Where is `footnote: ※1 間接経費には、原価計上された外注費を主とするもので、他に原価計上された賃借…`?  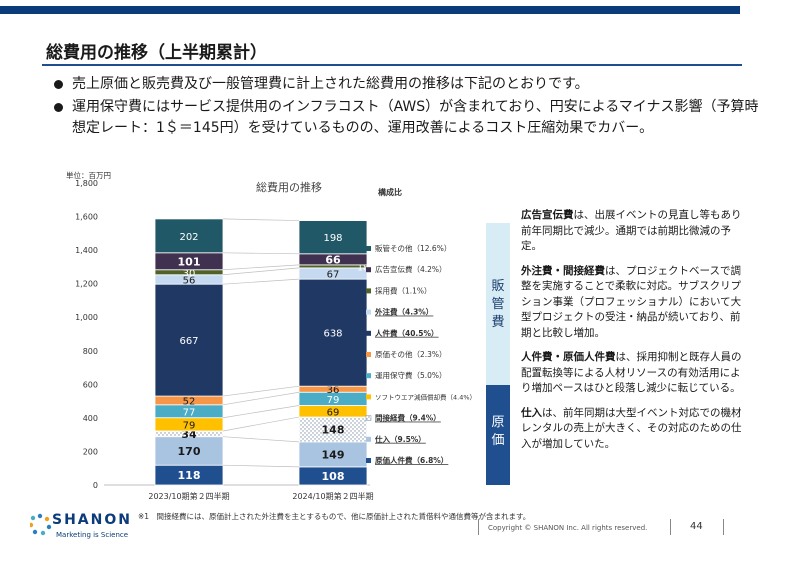 footnote: ※1 間接経費には、原価計上された外注費を主とするもので、他に原価計上された賃借… is located at coordinates (334, 516).